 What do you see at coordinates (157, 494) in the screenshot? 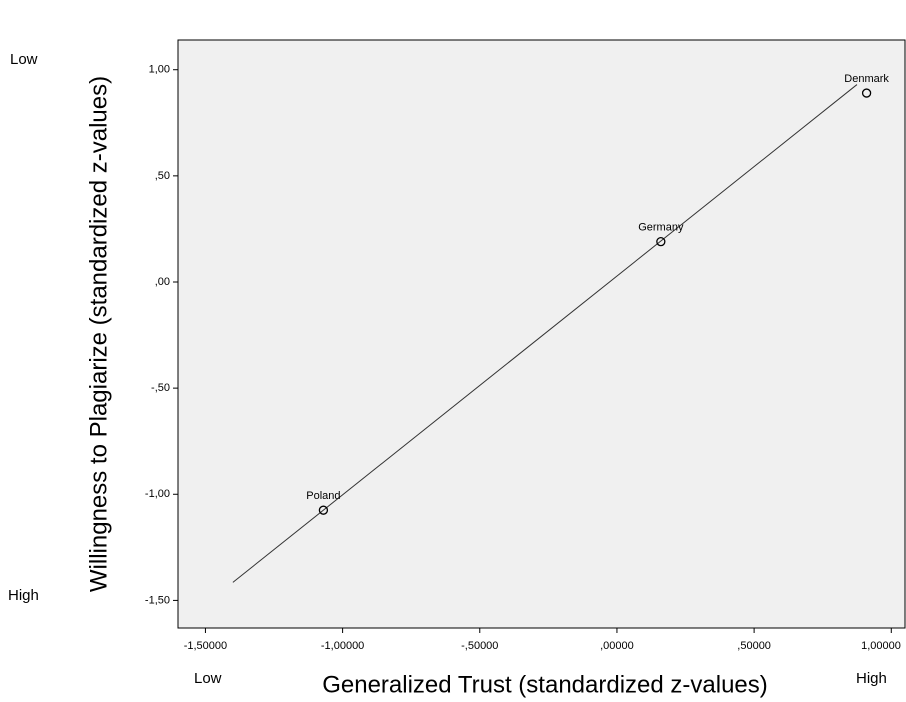
I see `y-tick-label: -1,00` at bounding box center [157, 494].